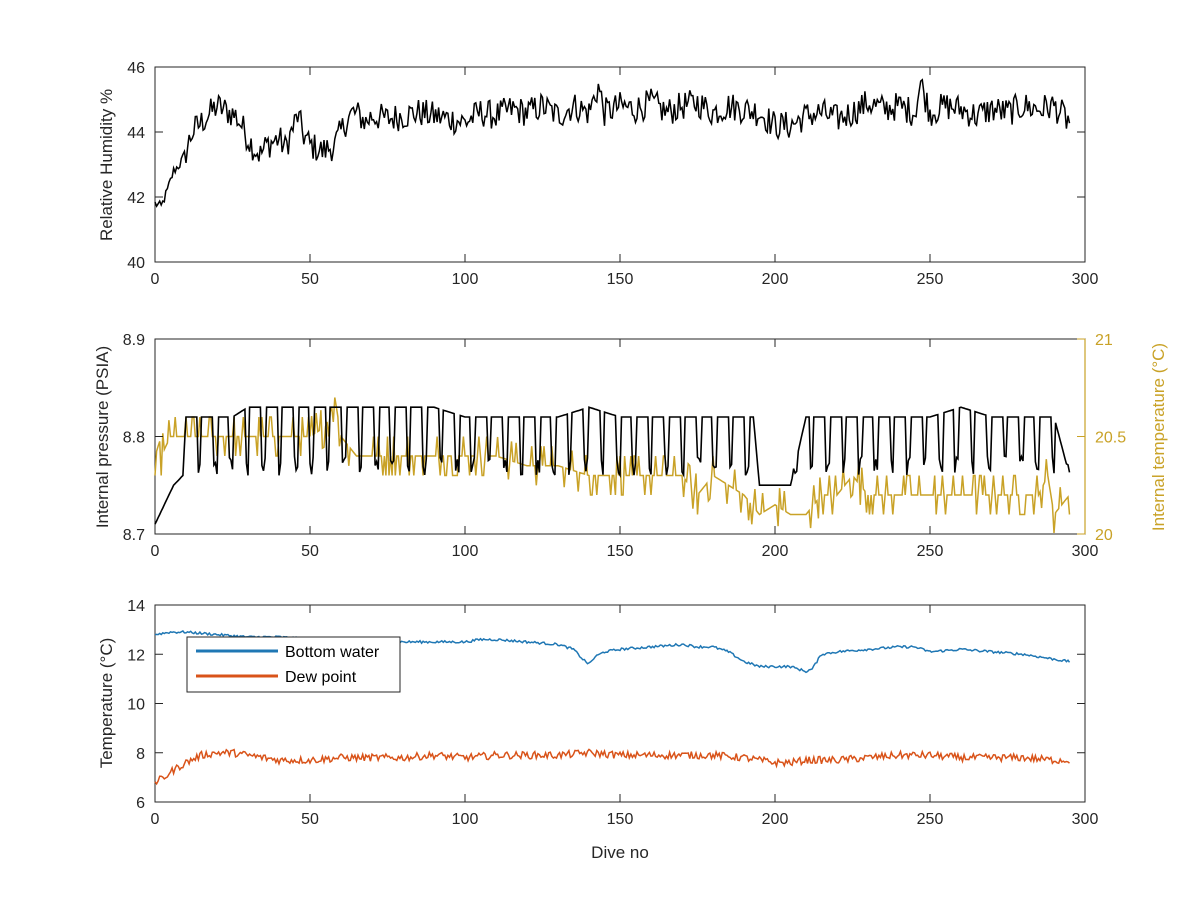 This screenshot has width=1200, height=900. What do you see at coordinates (332, 652) in the screenshot?
I see `legend-label-bottom-water: Bottom water` at bounding box center [332, 652].